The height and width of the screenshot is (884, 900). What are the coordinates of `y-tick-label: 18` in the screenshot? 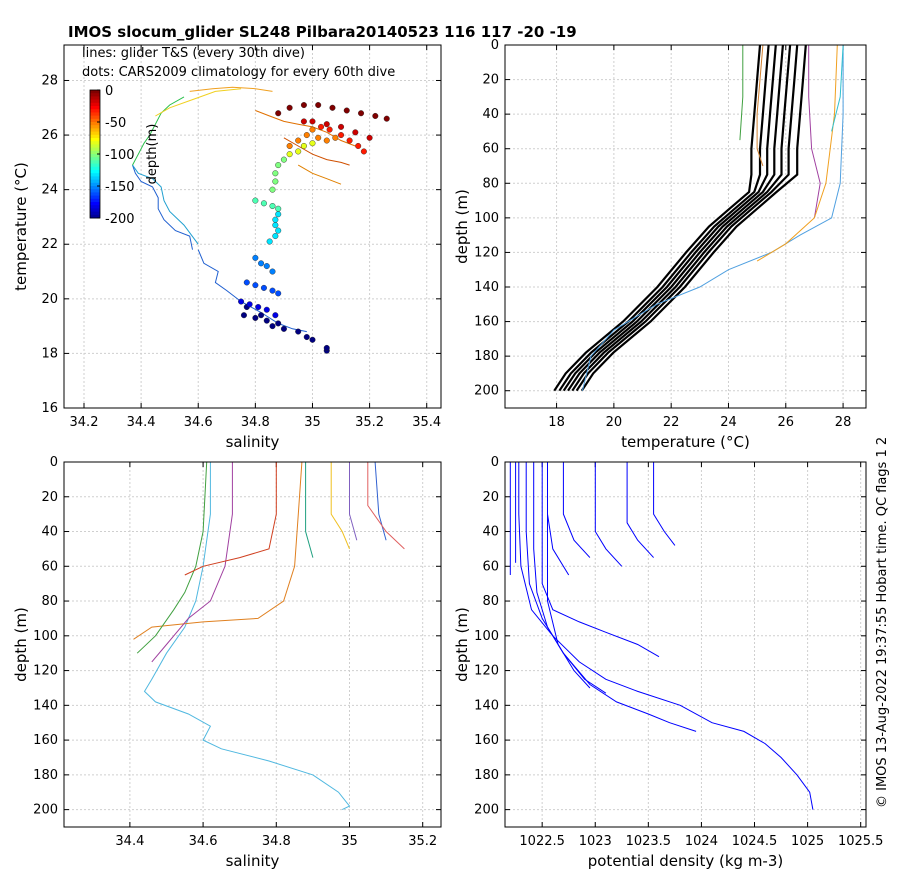 It's located at (49, 353).